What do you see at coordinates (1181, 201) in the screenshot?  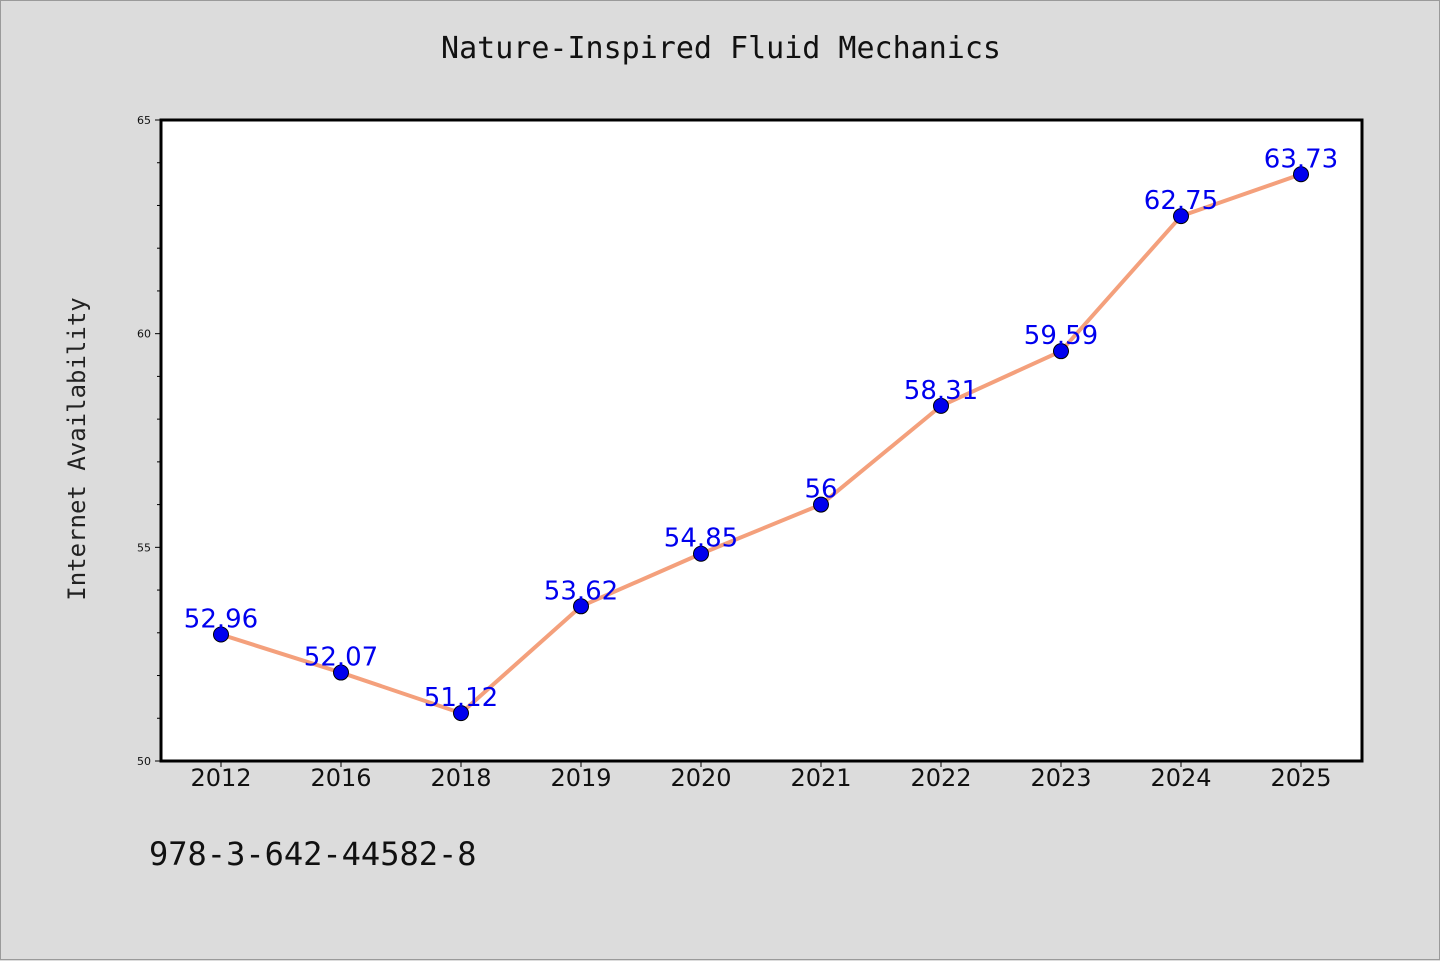 I see `data-label: 62.75` at bounding box center [1181, 201].